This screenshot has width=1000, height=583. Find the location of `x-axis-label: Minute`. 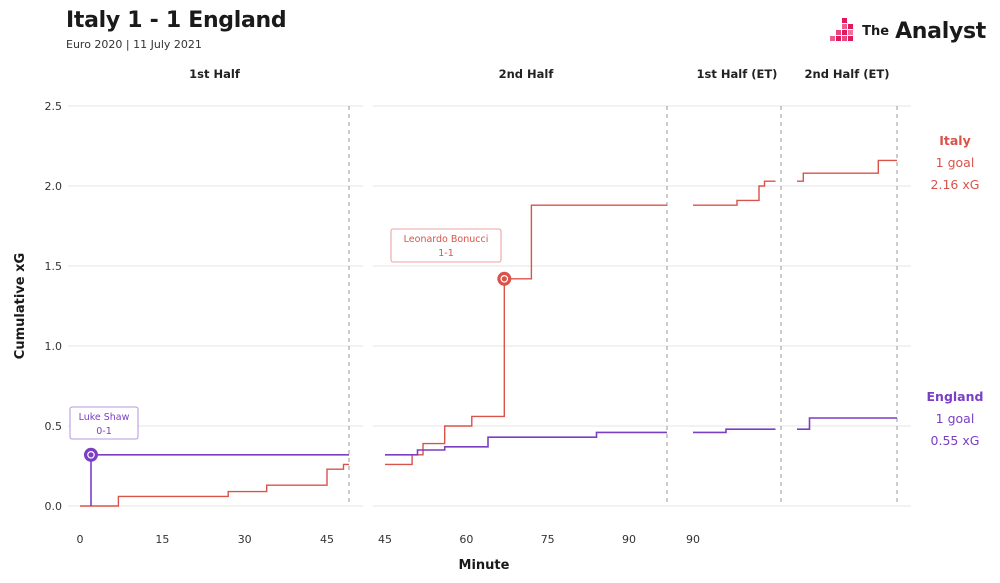

x-axis-label: Minute is located at coordinates (484, 565).